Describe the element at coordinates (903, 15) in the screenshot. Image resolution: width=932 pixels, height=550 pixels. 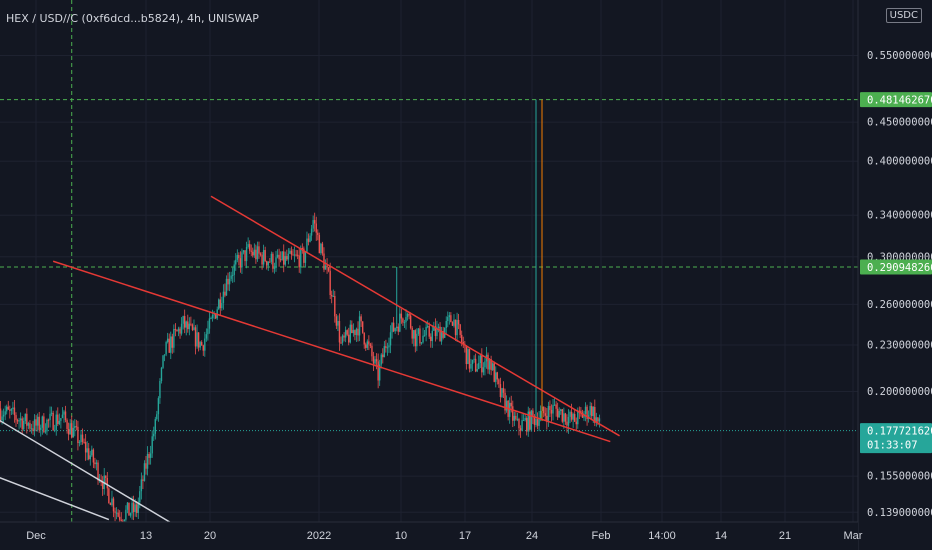
I see `currency-button: USDC` at that location.